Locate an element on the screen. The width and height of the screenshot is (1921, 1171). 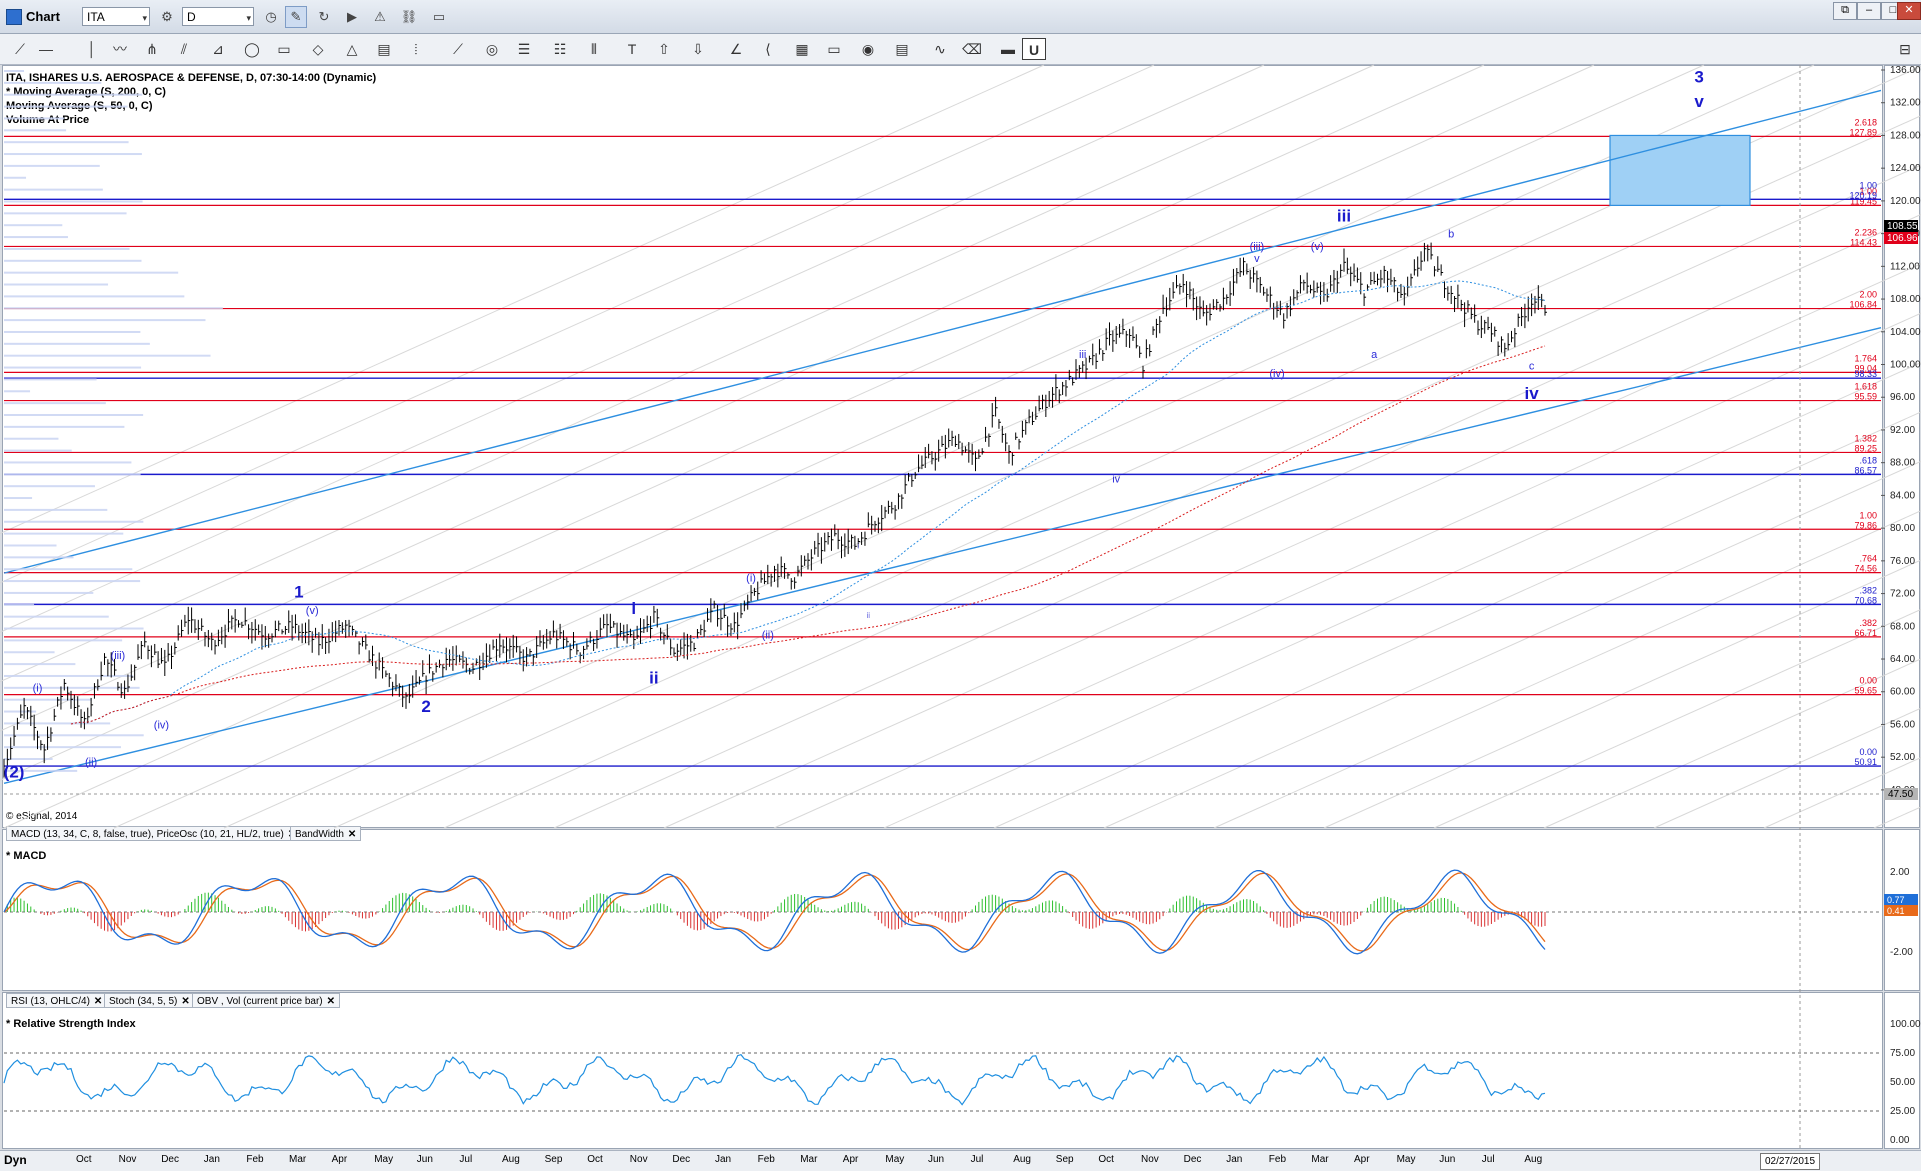
gann-tool-icon: ⟨ is located at coordinates (768, 49).